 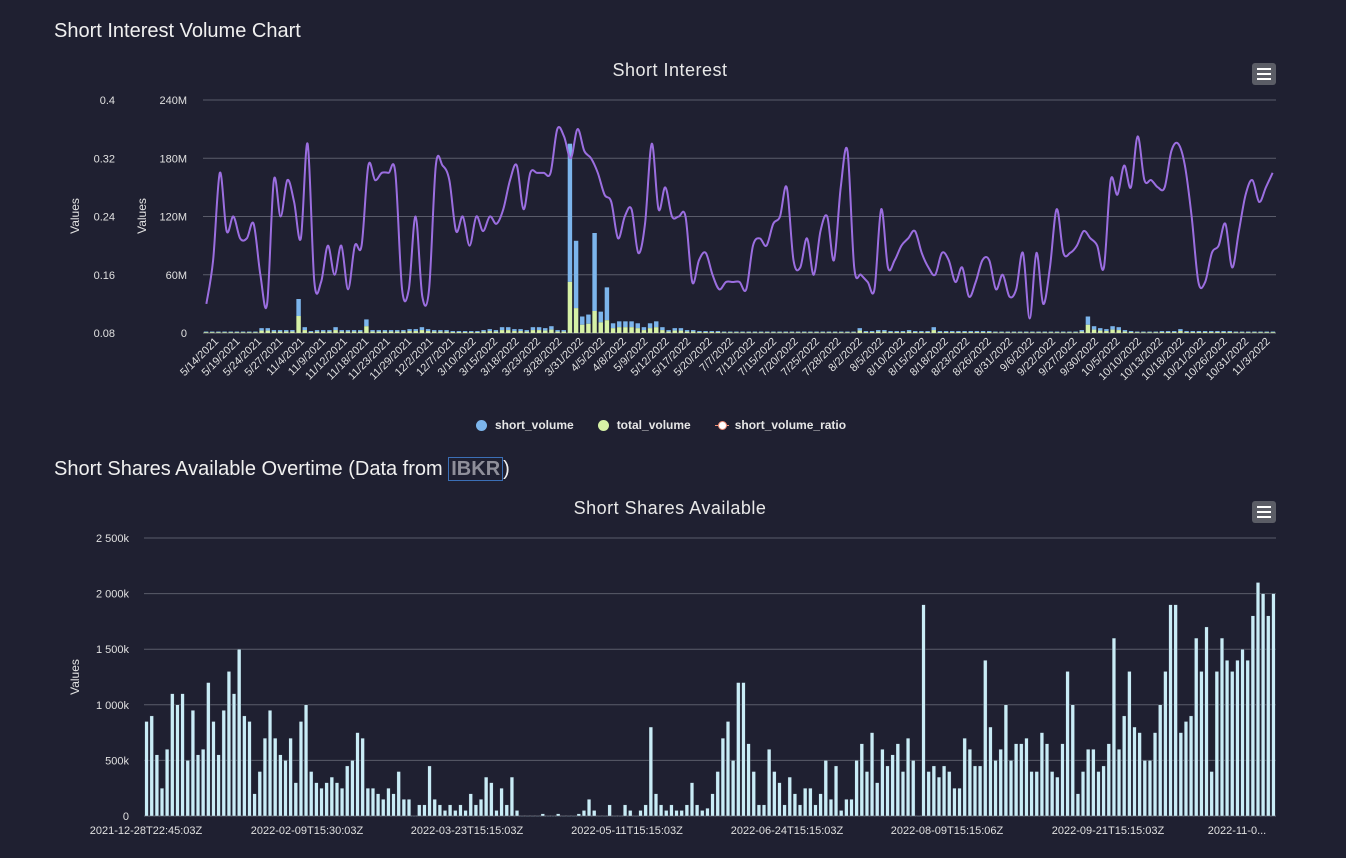 I want to click on legend-short-volume-ratio: short_volume_ratio, so click(x=780, y=425).